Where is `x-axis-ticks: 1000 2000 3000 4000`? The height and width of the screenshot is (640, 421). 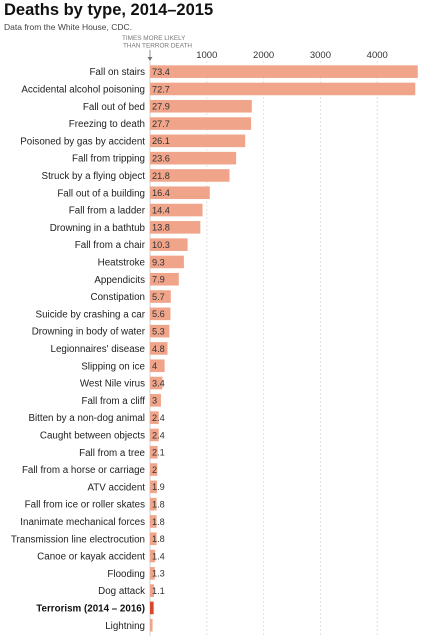 x-axis-ticks: 1000 2000 3000 4000 is located at coordinates (292, 55).